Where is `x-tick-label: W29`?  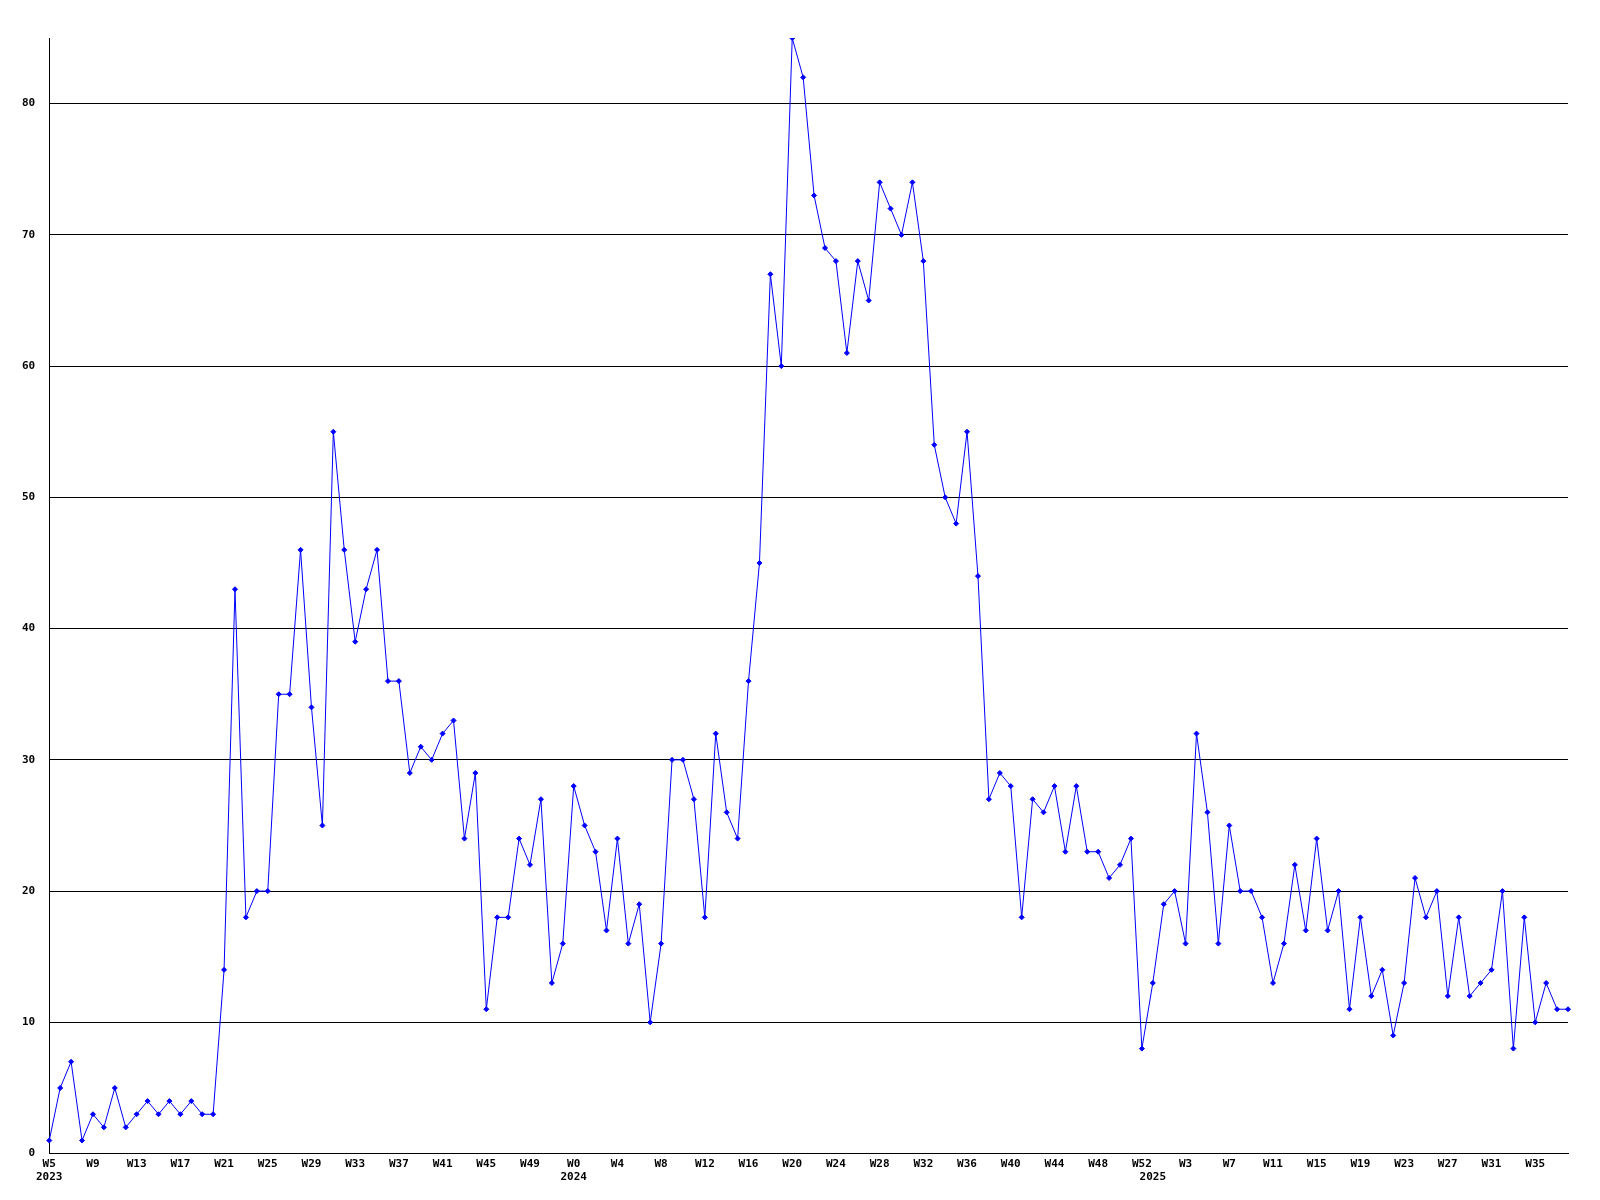
x-tick-label: W29 is located at coordinates (311, 1164).